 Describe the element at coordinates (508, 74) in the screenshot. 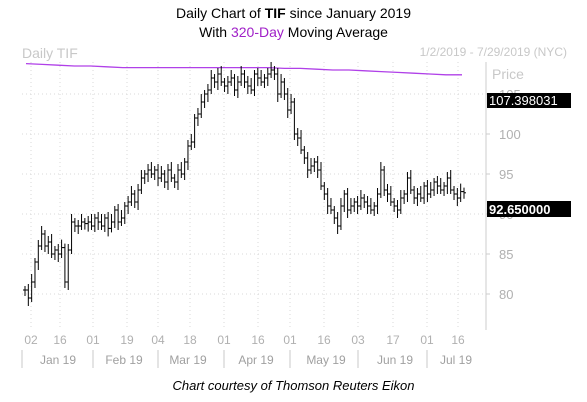

I see `price-axis-label: Price` at that location.